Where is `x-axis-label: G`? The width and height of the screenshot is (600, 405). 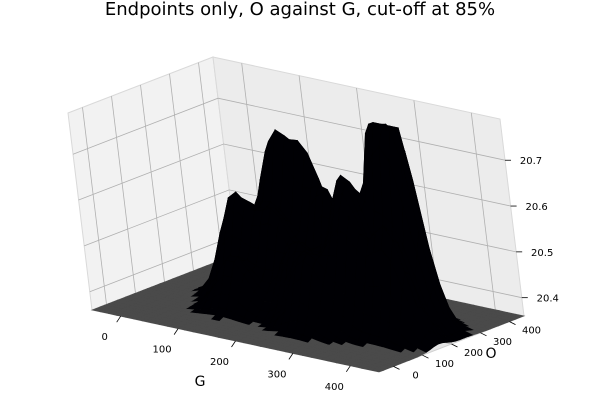
x-axis-label: G is located at coordinates (200, 382).